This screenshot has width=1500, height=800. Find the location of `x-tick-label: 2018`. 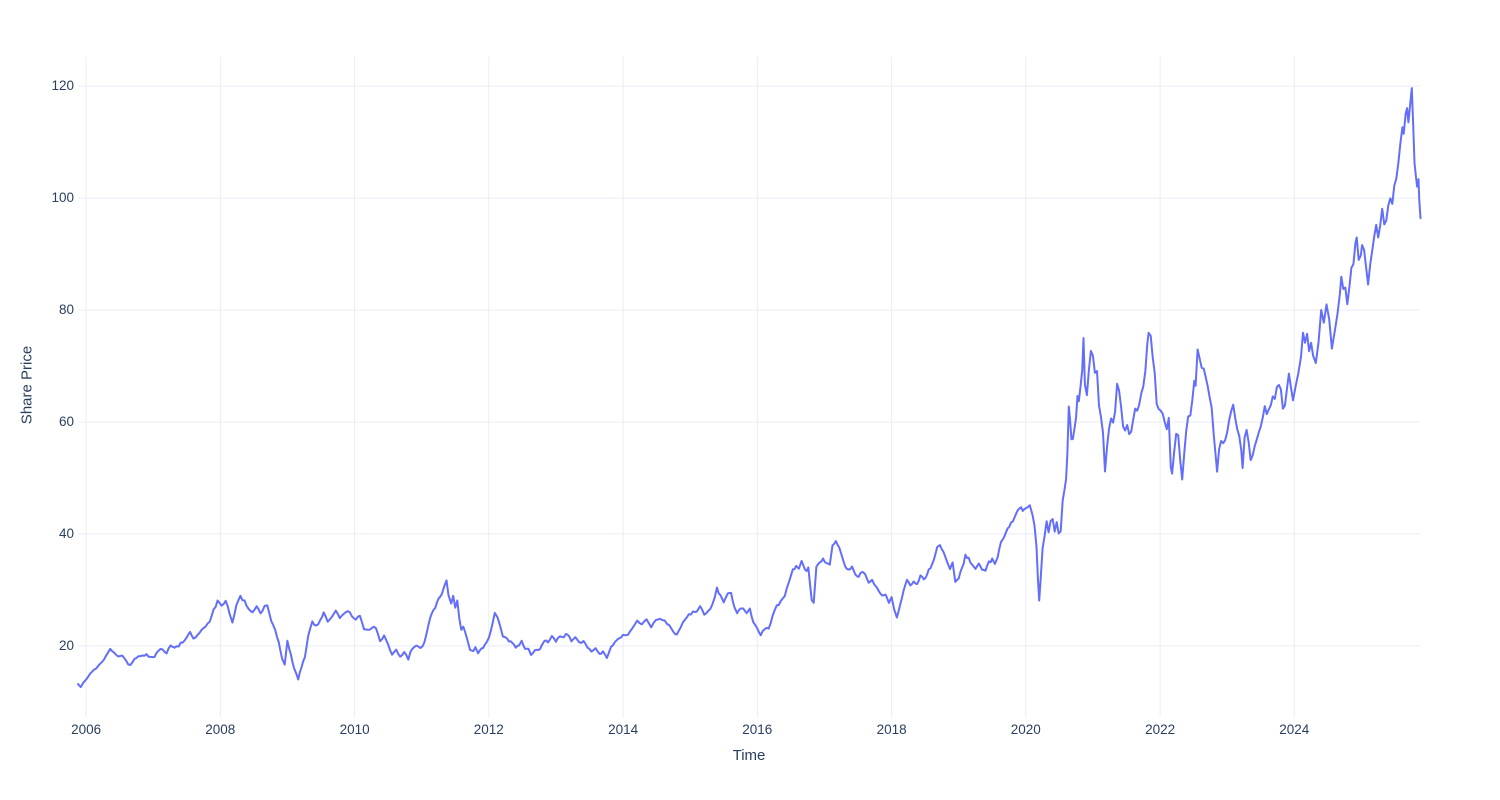

x-tick-label: 2018 is located at coordinates (891, 729).